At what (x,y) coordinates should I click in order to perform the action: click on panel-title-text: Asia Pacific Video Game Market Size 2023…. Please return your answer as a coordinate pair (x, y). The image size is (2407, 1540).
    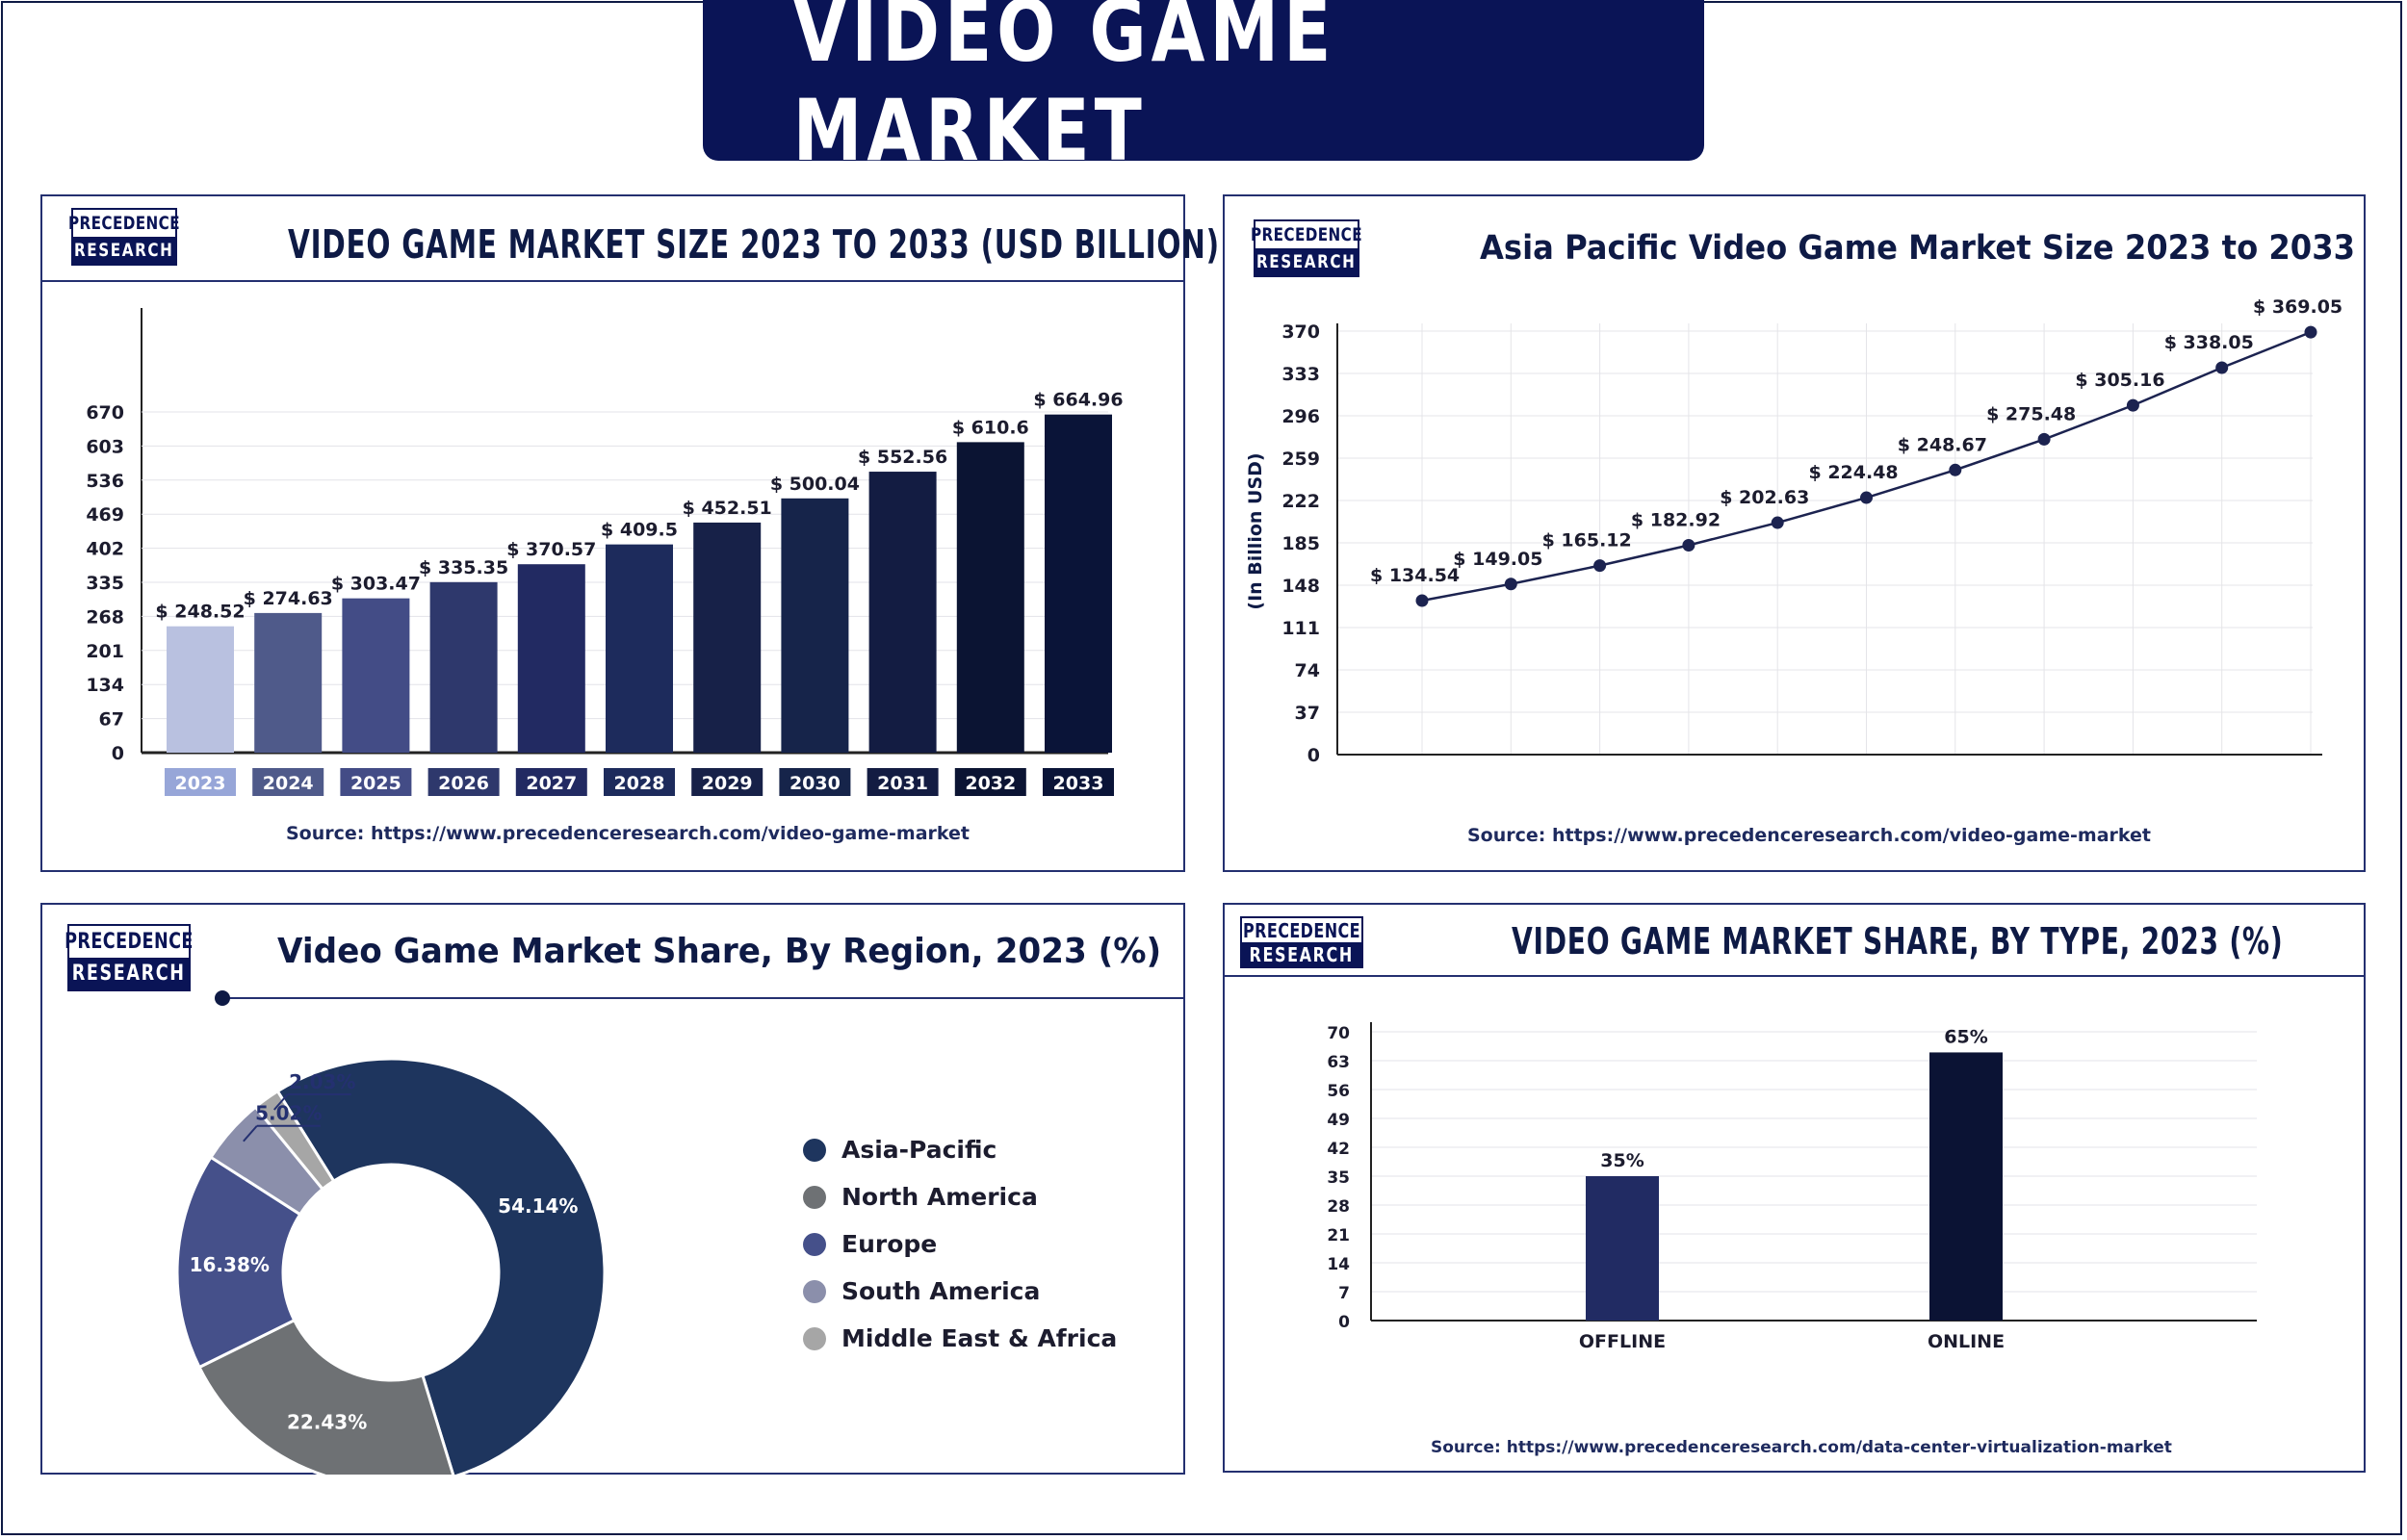
    Looking at the image, I should click on (1918, 248).